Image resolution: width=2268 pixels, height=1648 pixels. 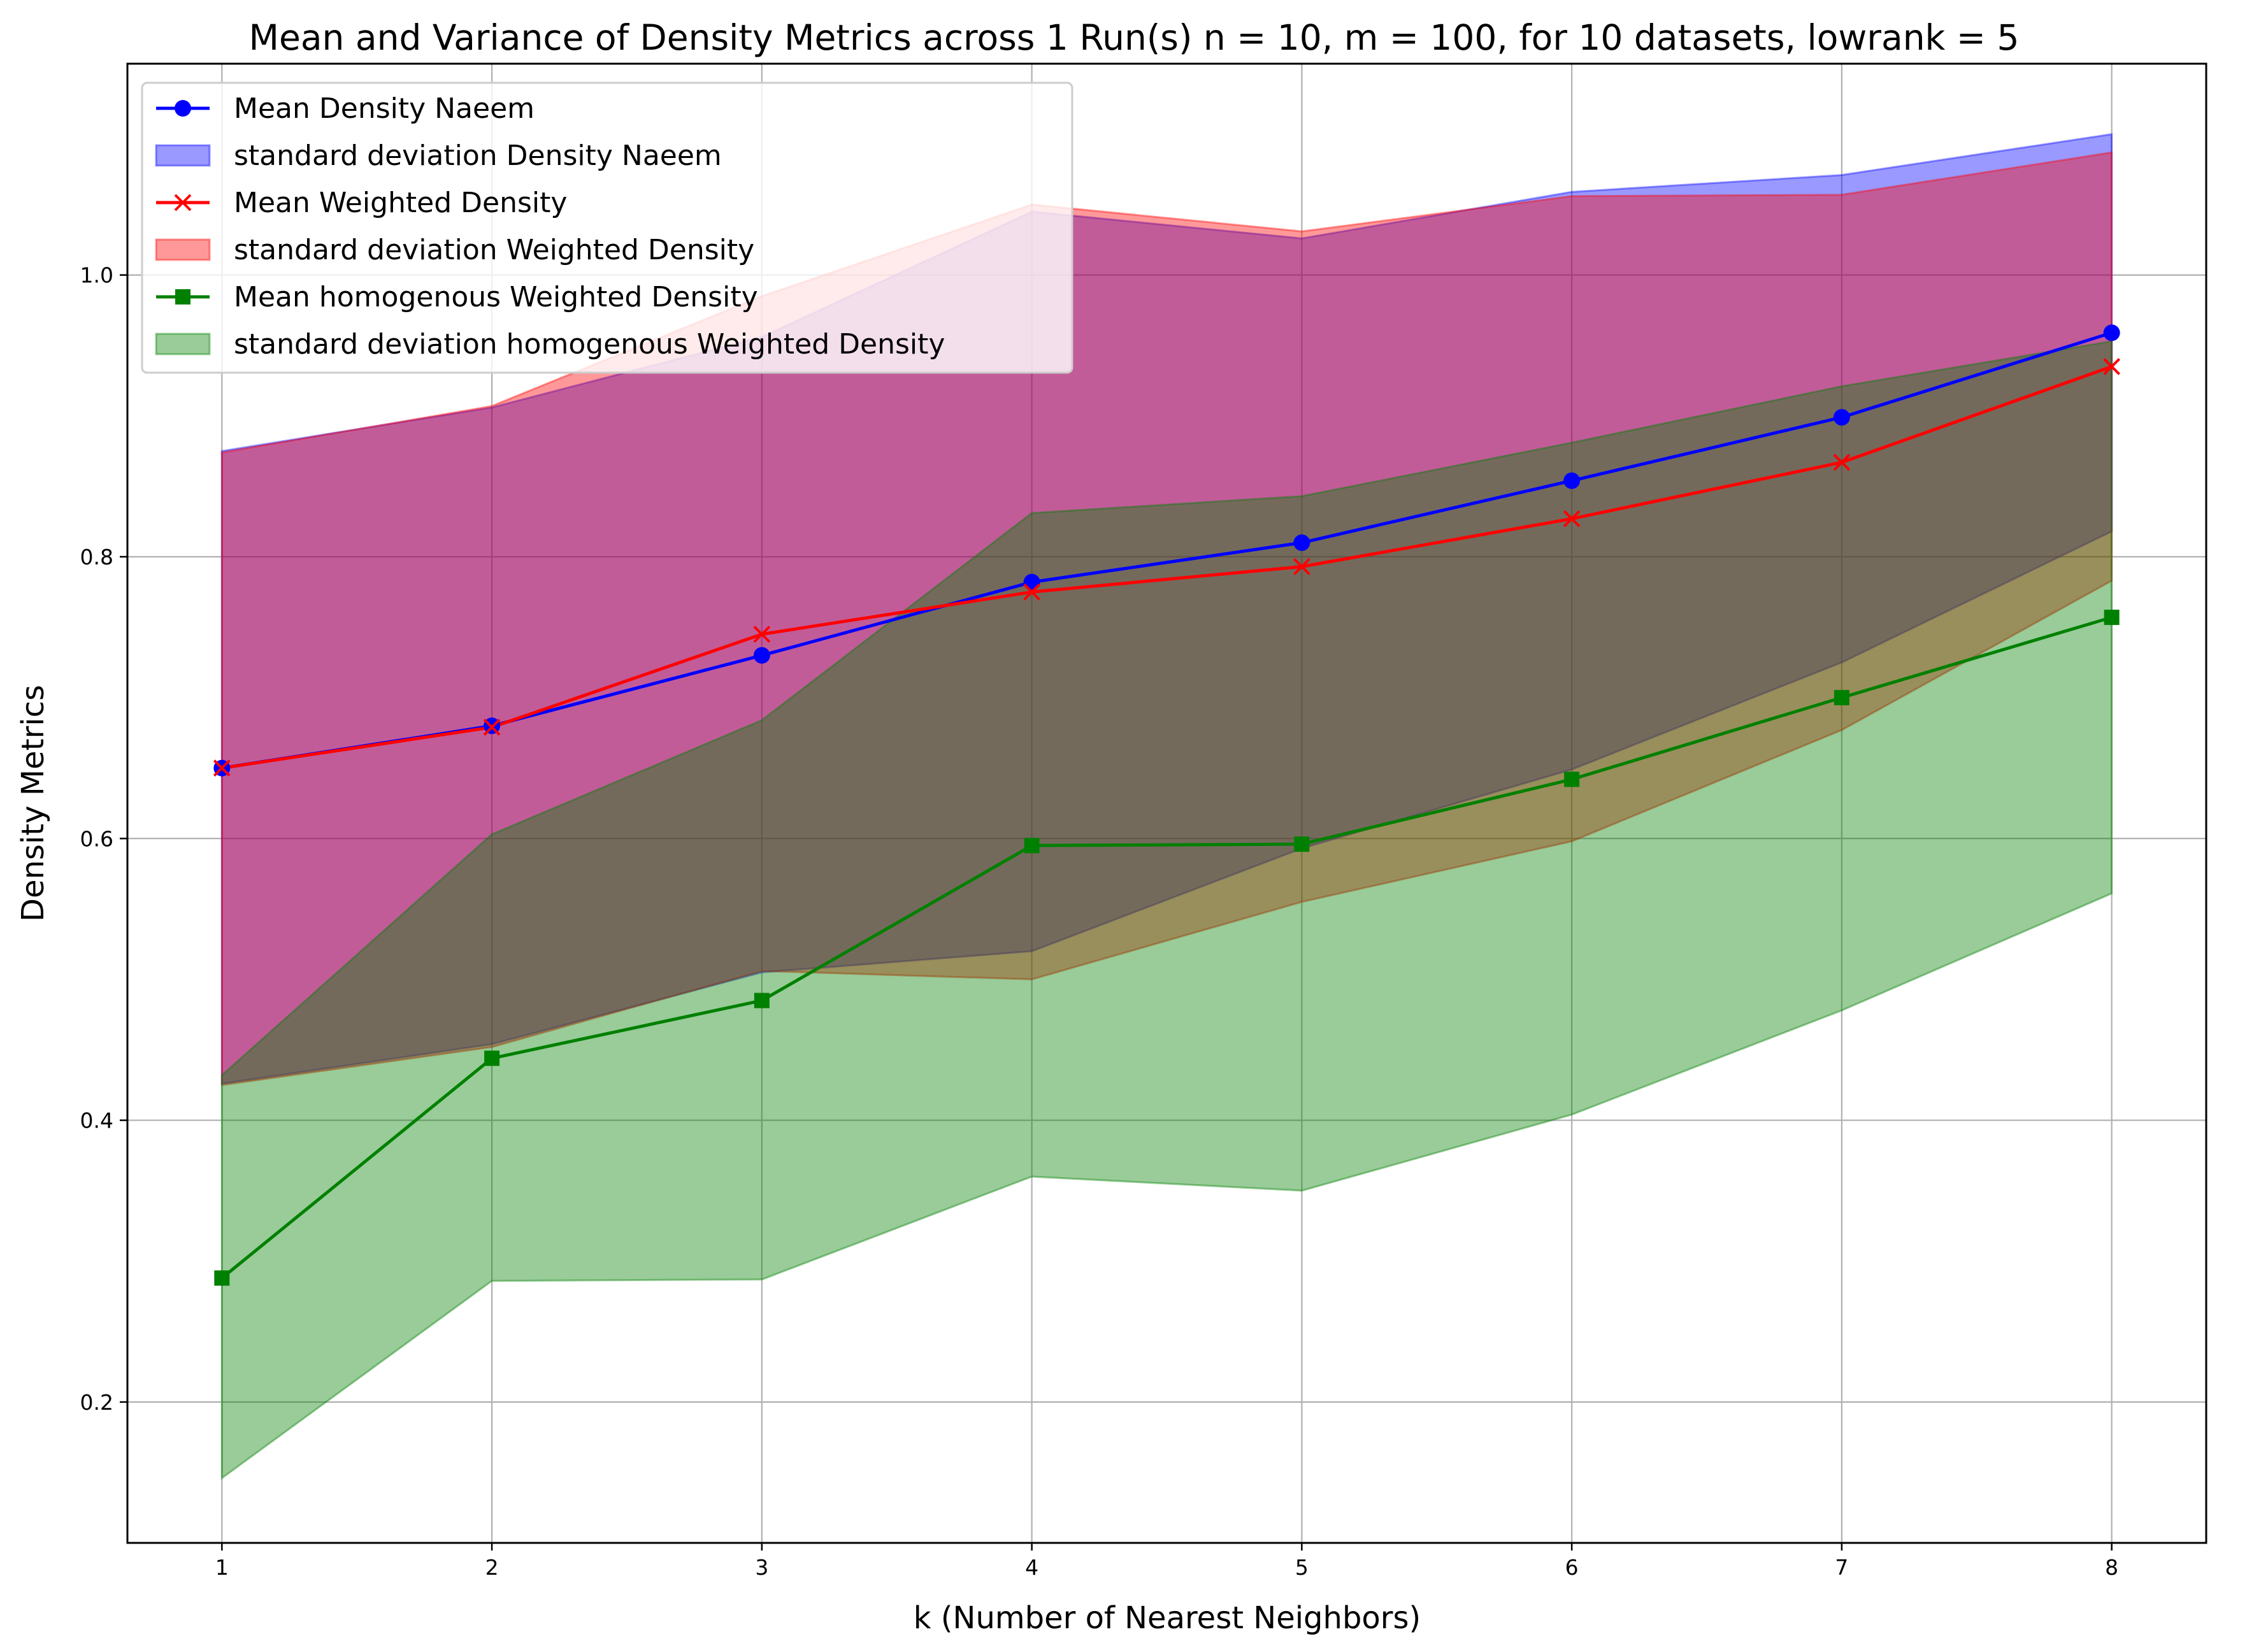 I want to click on legend-label: standard deviation Density Naeem, so click(x=478, y=156).